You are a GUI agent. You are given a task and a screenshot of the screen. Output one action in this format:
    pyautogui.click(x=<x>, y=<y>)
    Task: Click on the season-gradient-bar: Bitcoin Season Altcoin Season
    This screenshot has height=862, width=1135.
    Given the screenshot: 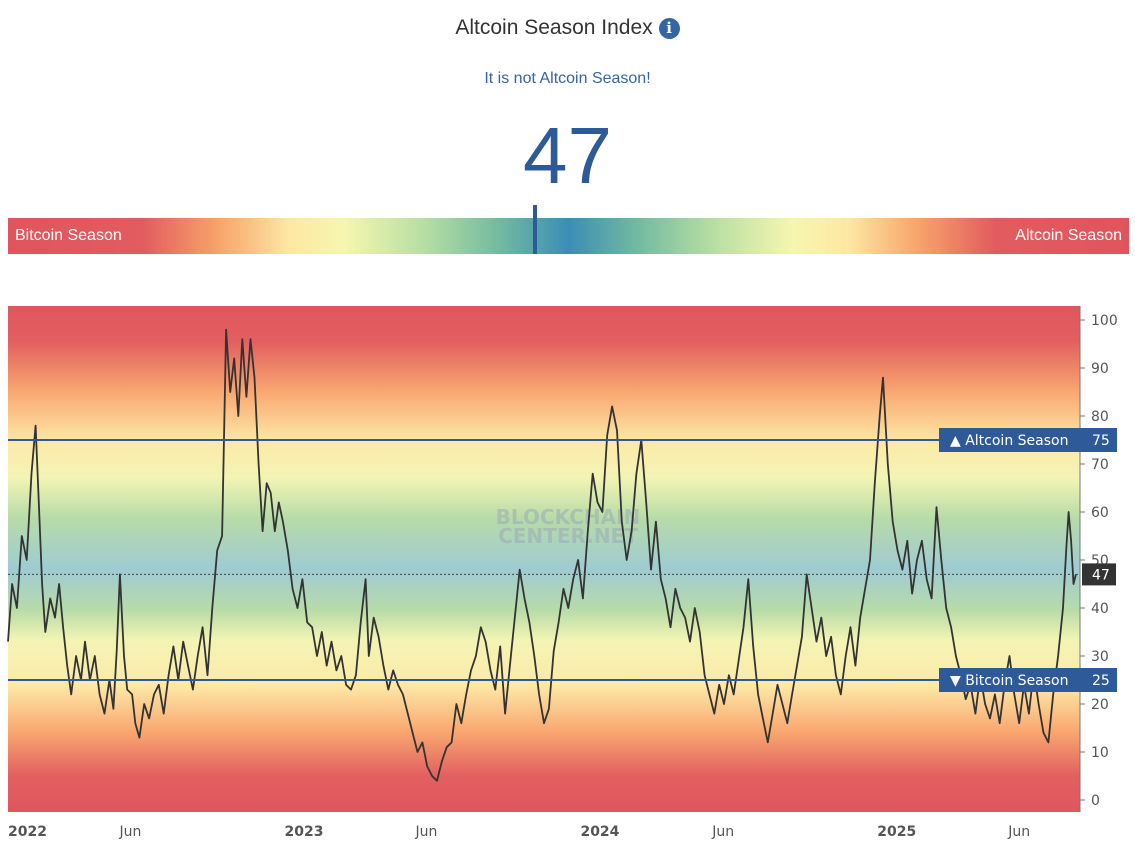 What is the action you would take?
    pyautogui.click(x=568, y=236)
    